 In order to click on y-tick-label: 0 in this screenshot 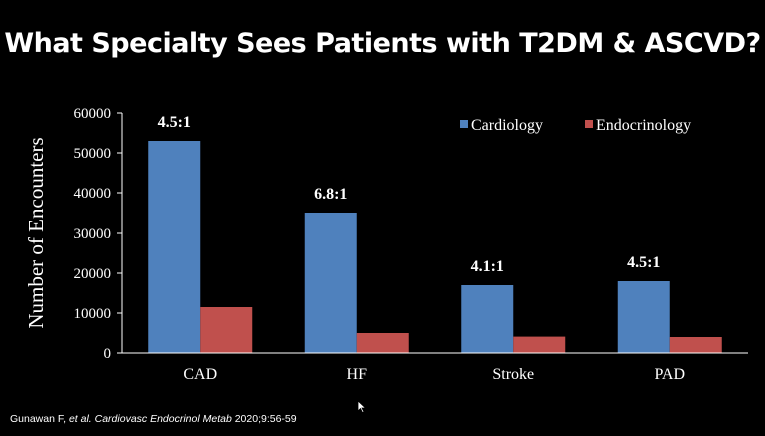, I will do `click(108, 354)`.